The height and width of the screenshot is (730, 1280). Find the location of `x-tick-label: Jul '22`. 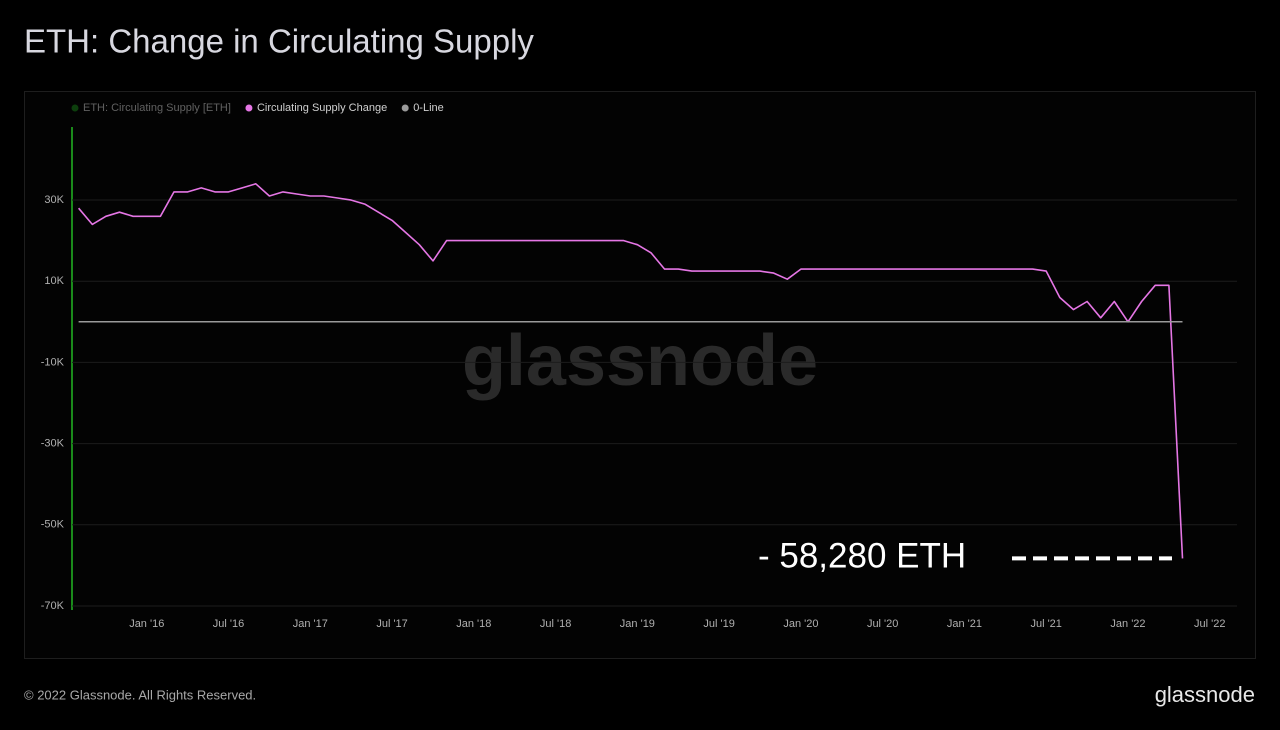

x-tick-label: Jul '22 is located at coordinates (1209, 624).